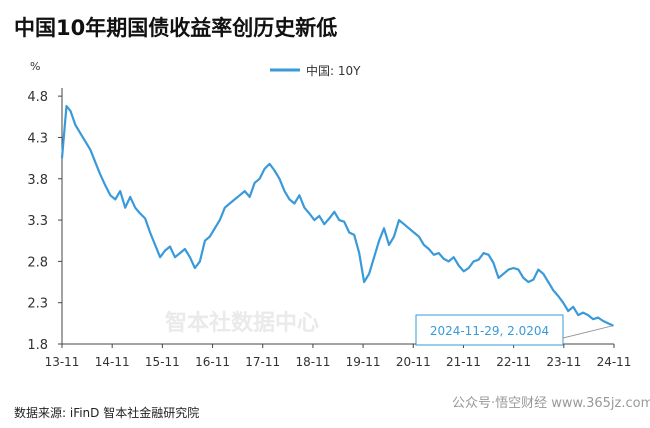 This screenshot has width=650, height=428. I want to click on source-note: 数据来源: iFinD 智本社金融研究院, so click(107, 413).